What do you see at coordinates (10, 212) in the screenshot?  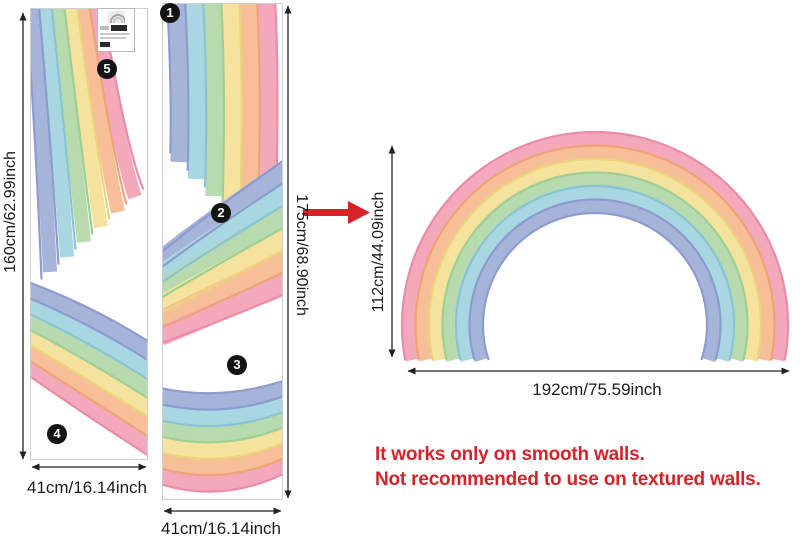 I see `left-sheet-height-label: 160cm/62.99inch` at bounding box center [10, 212].